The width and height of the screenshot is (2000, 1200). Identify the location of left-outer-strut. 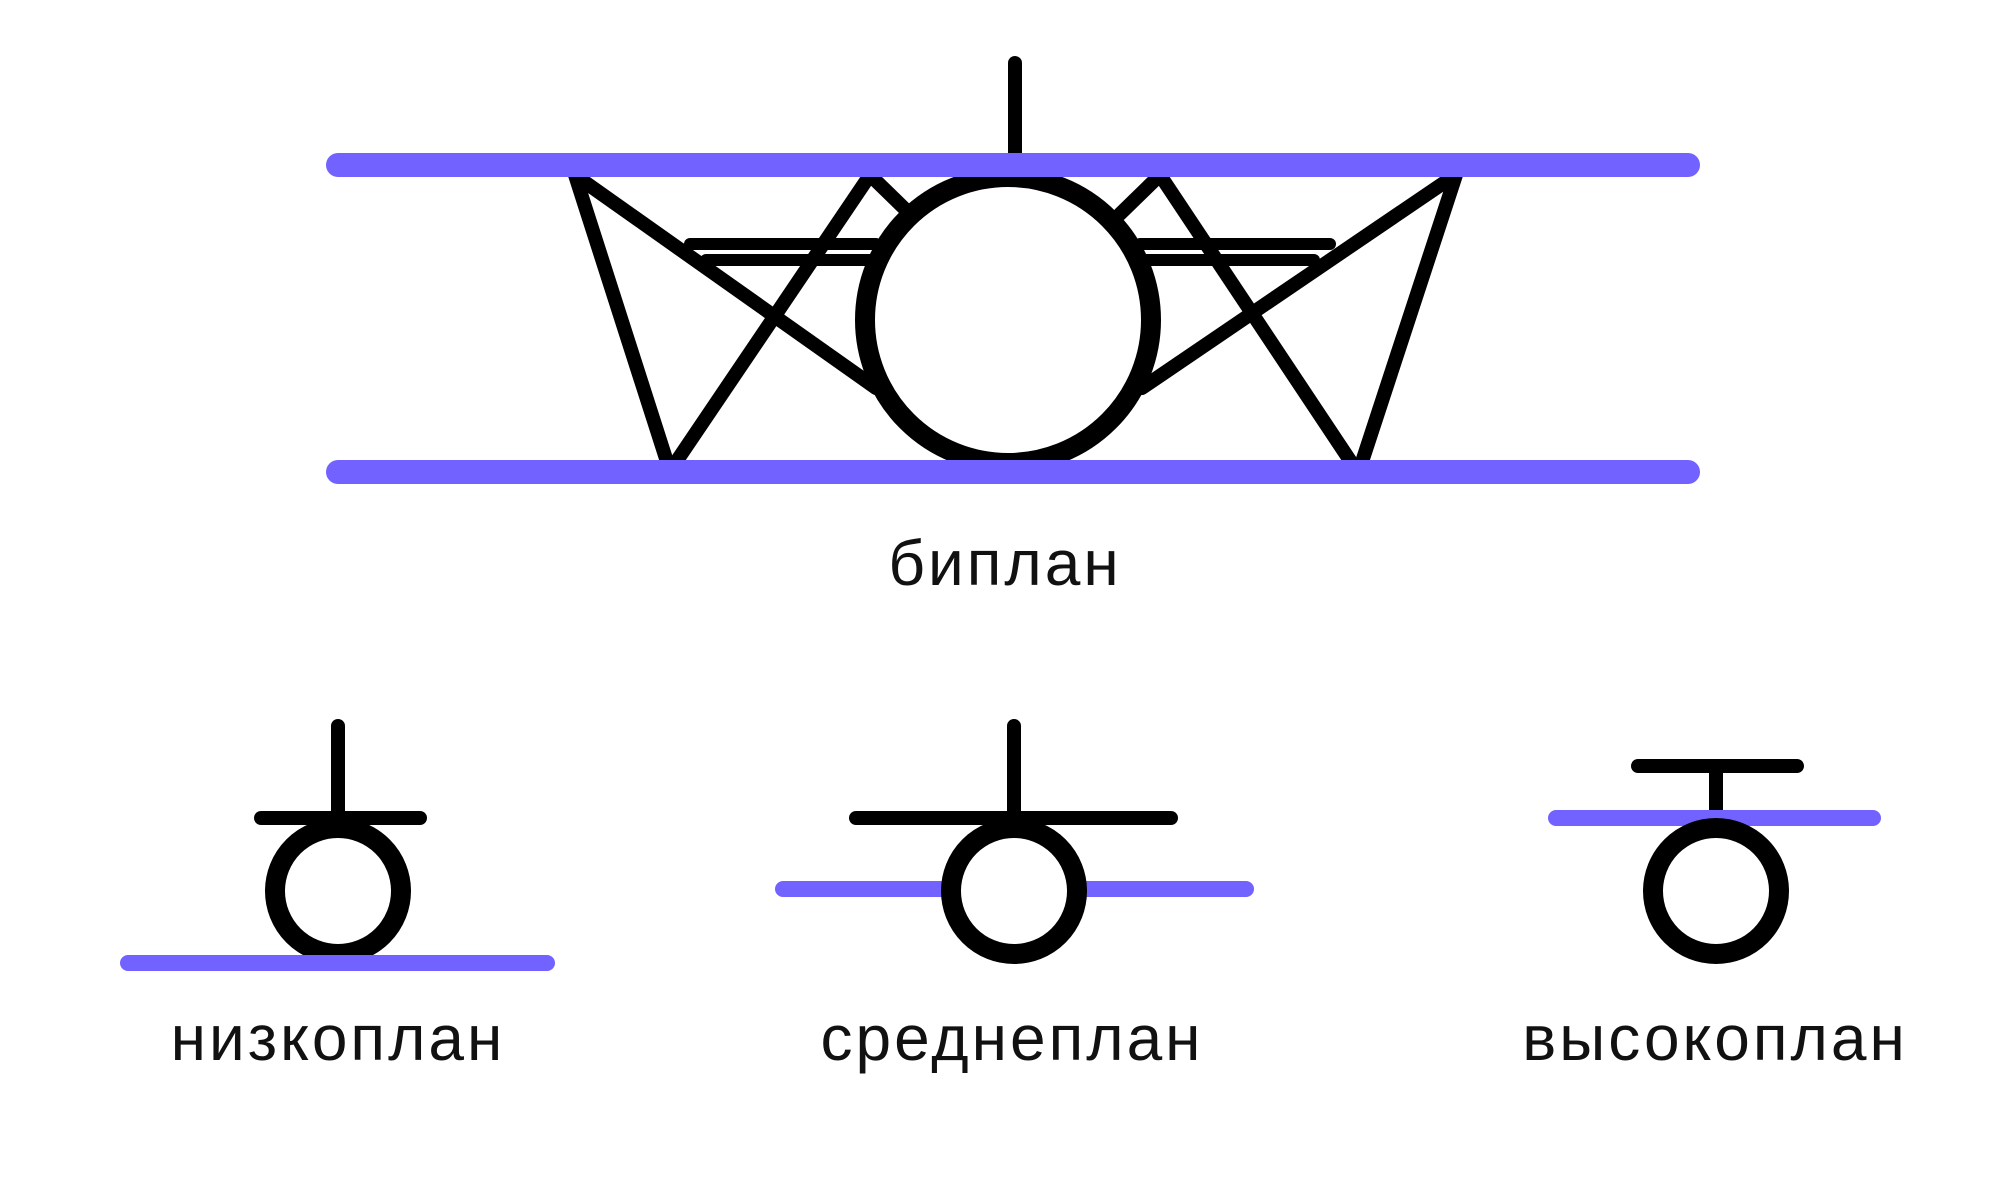
(622, 321).